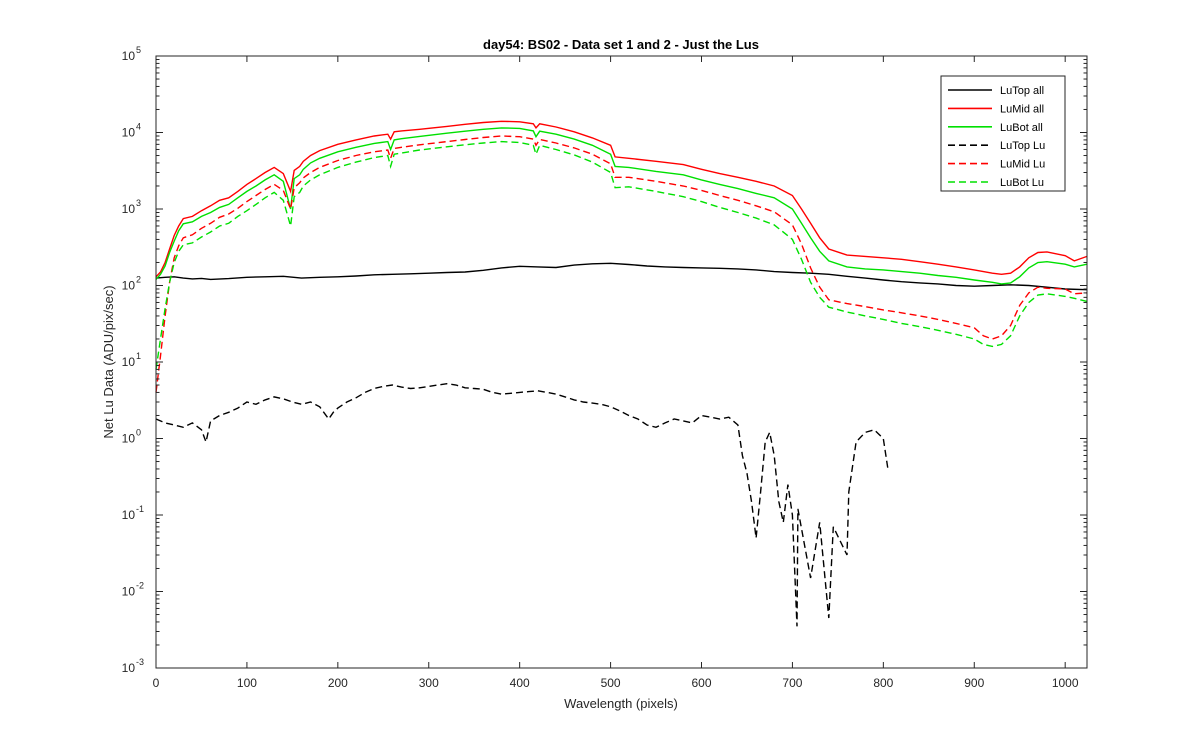 This screenshot has width=1200, height=755. What do you see at coordinates (520, 683) in the screenshot?
I see `x-tick-label: 400` at bounding box center [520, 683].